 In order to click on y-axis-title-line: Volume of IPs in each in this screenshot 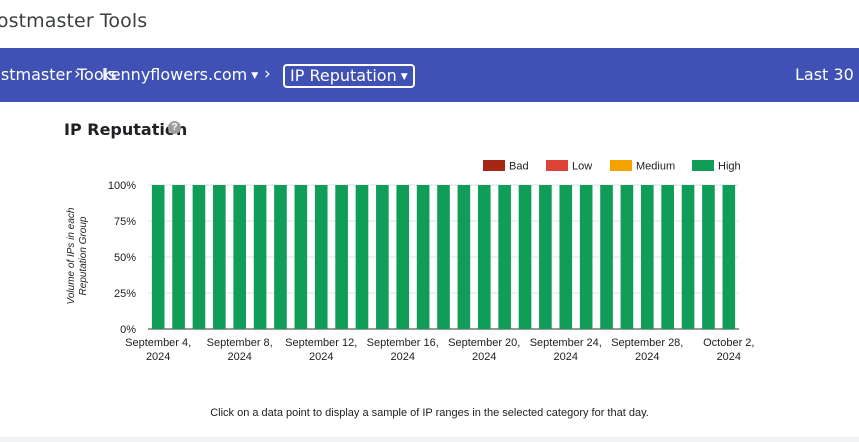, I will do `click(71, 255)`.